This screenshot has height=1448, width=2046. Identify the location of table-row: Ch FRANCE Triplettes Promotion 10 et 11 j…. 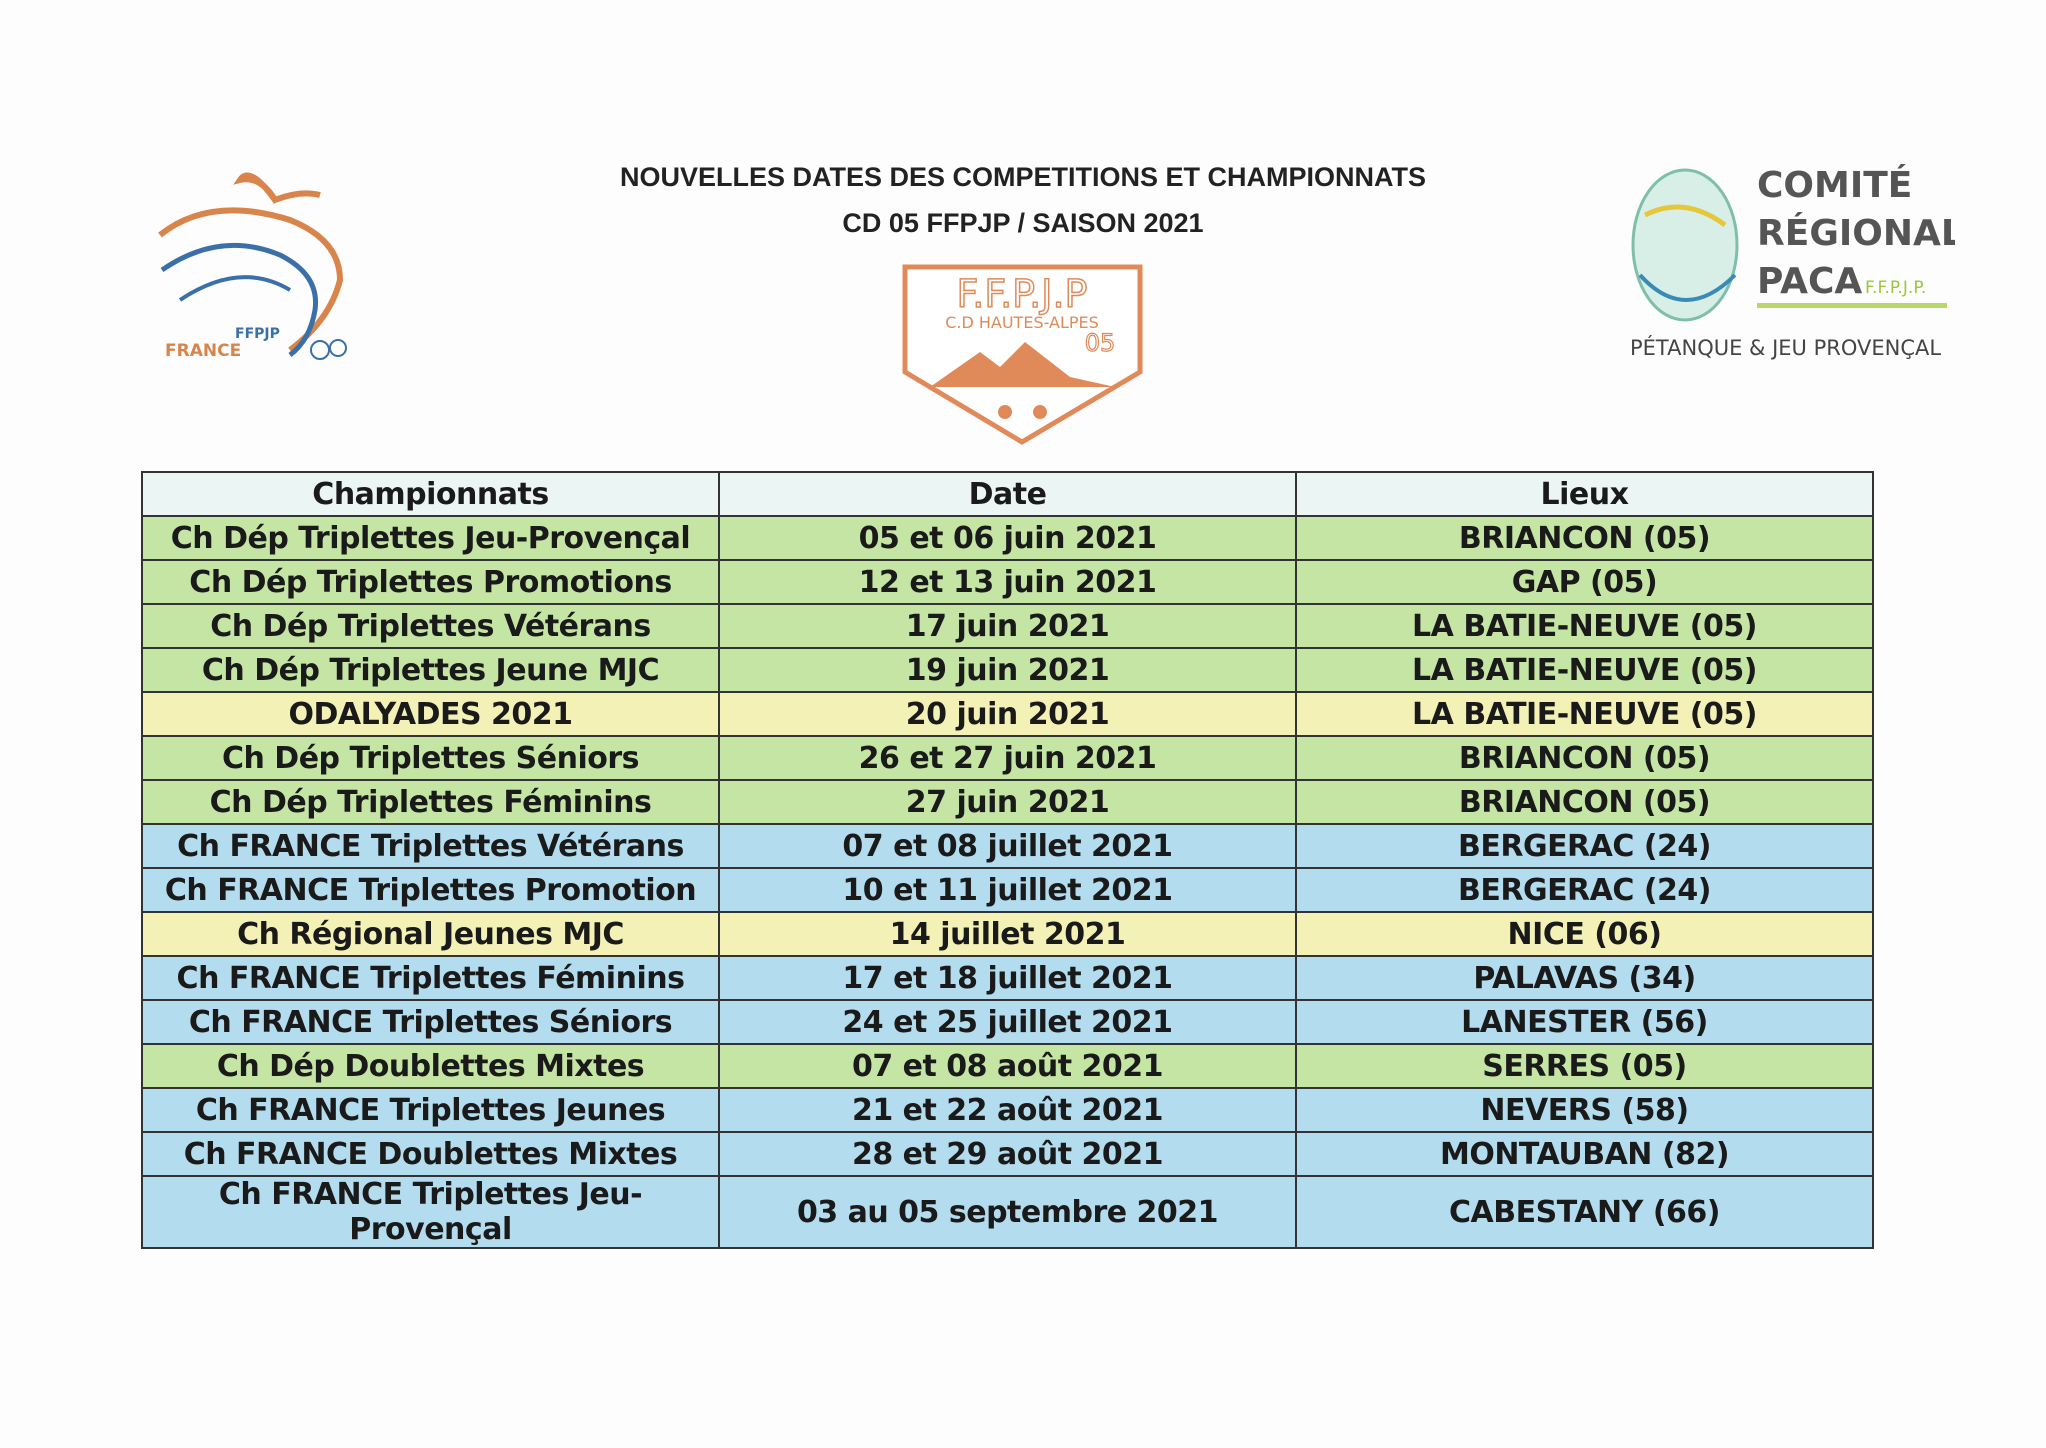
(1007, 890).